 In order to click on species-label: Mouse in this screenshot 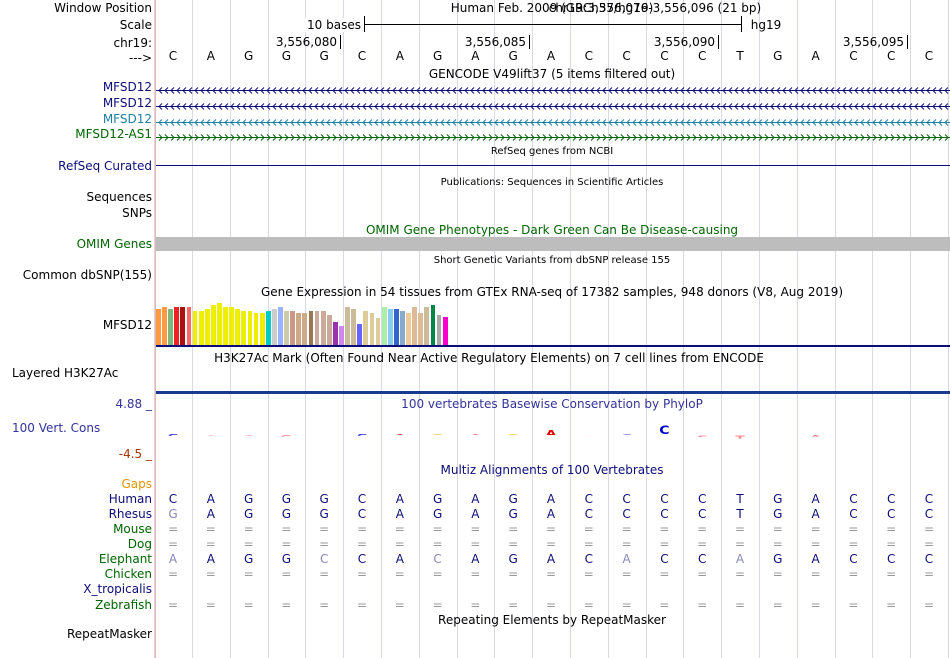, I will do `click(132, 529)`.